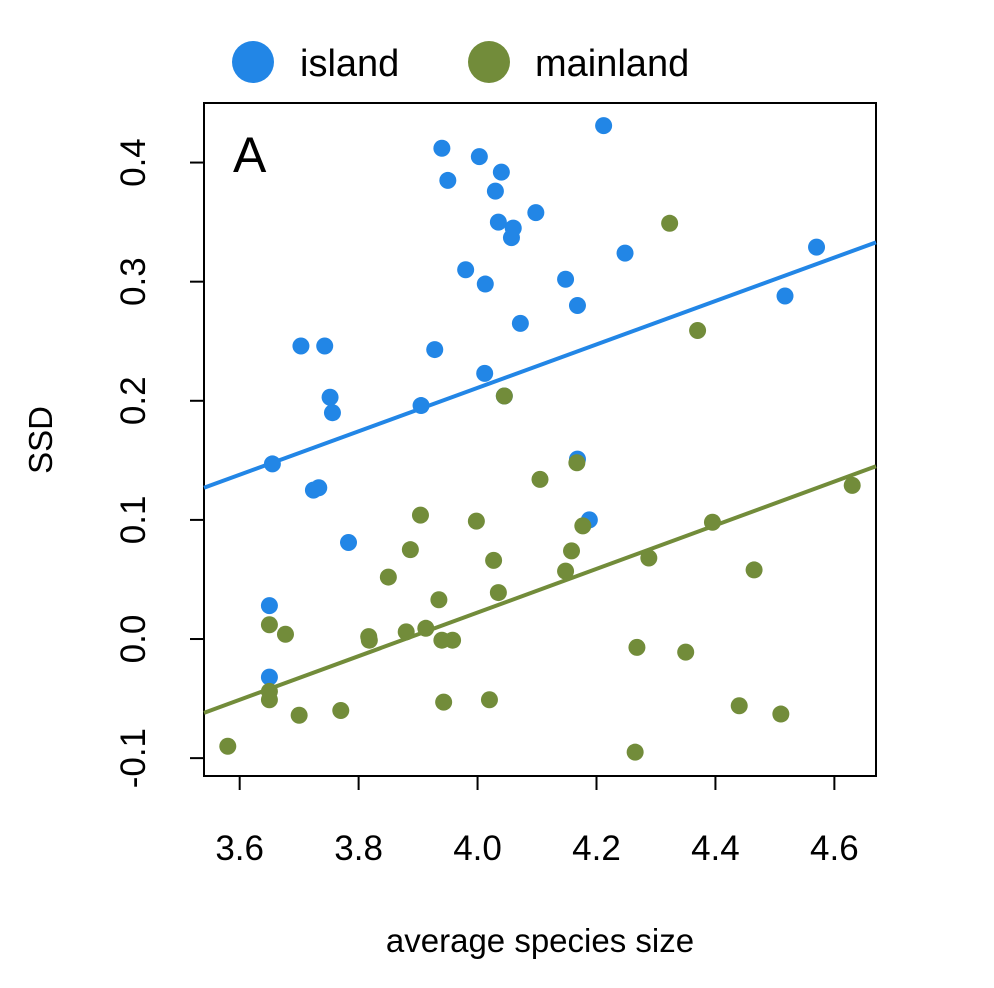 The width and height of the screenshot is (994, 988). What do you see at coordinates (358, 848) in the screenshot?
I see `x-tick-label: 3.8` at bounding box center [358, 848].